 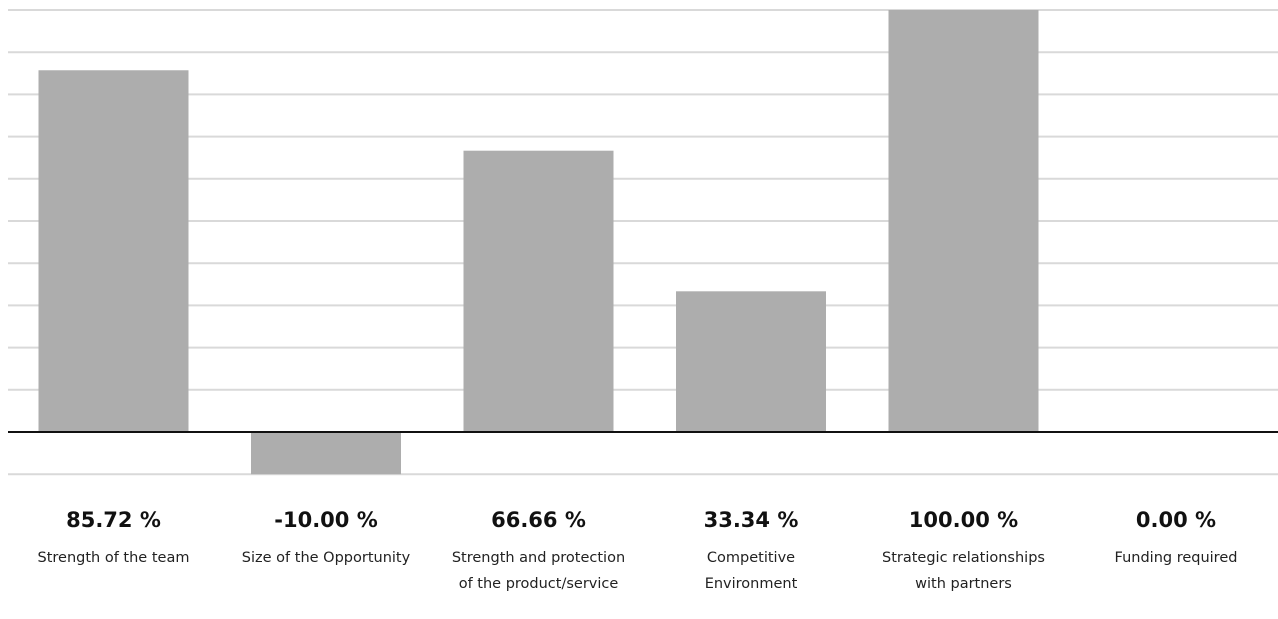 I want to click on value-label: -10.00 %, so click(x=326, y=520).